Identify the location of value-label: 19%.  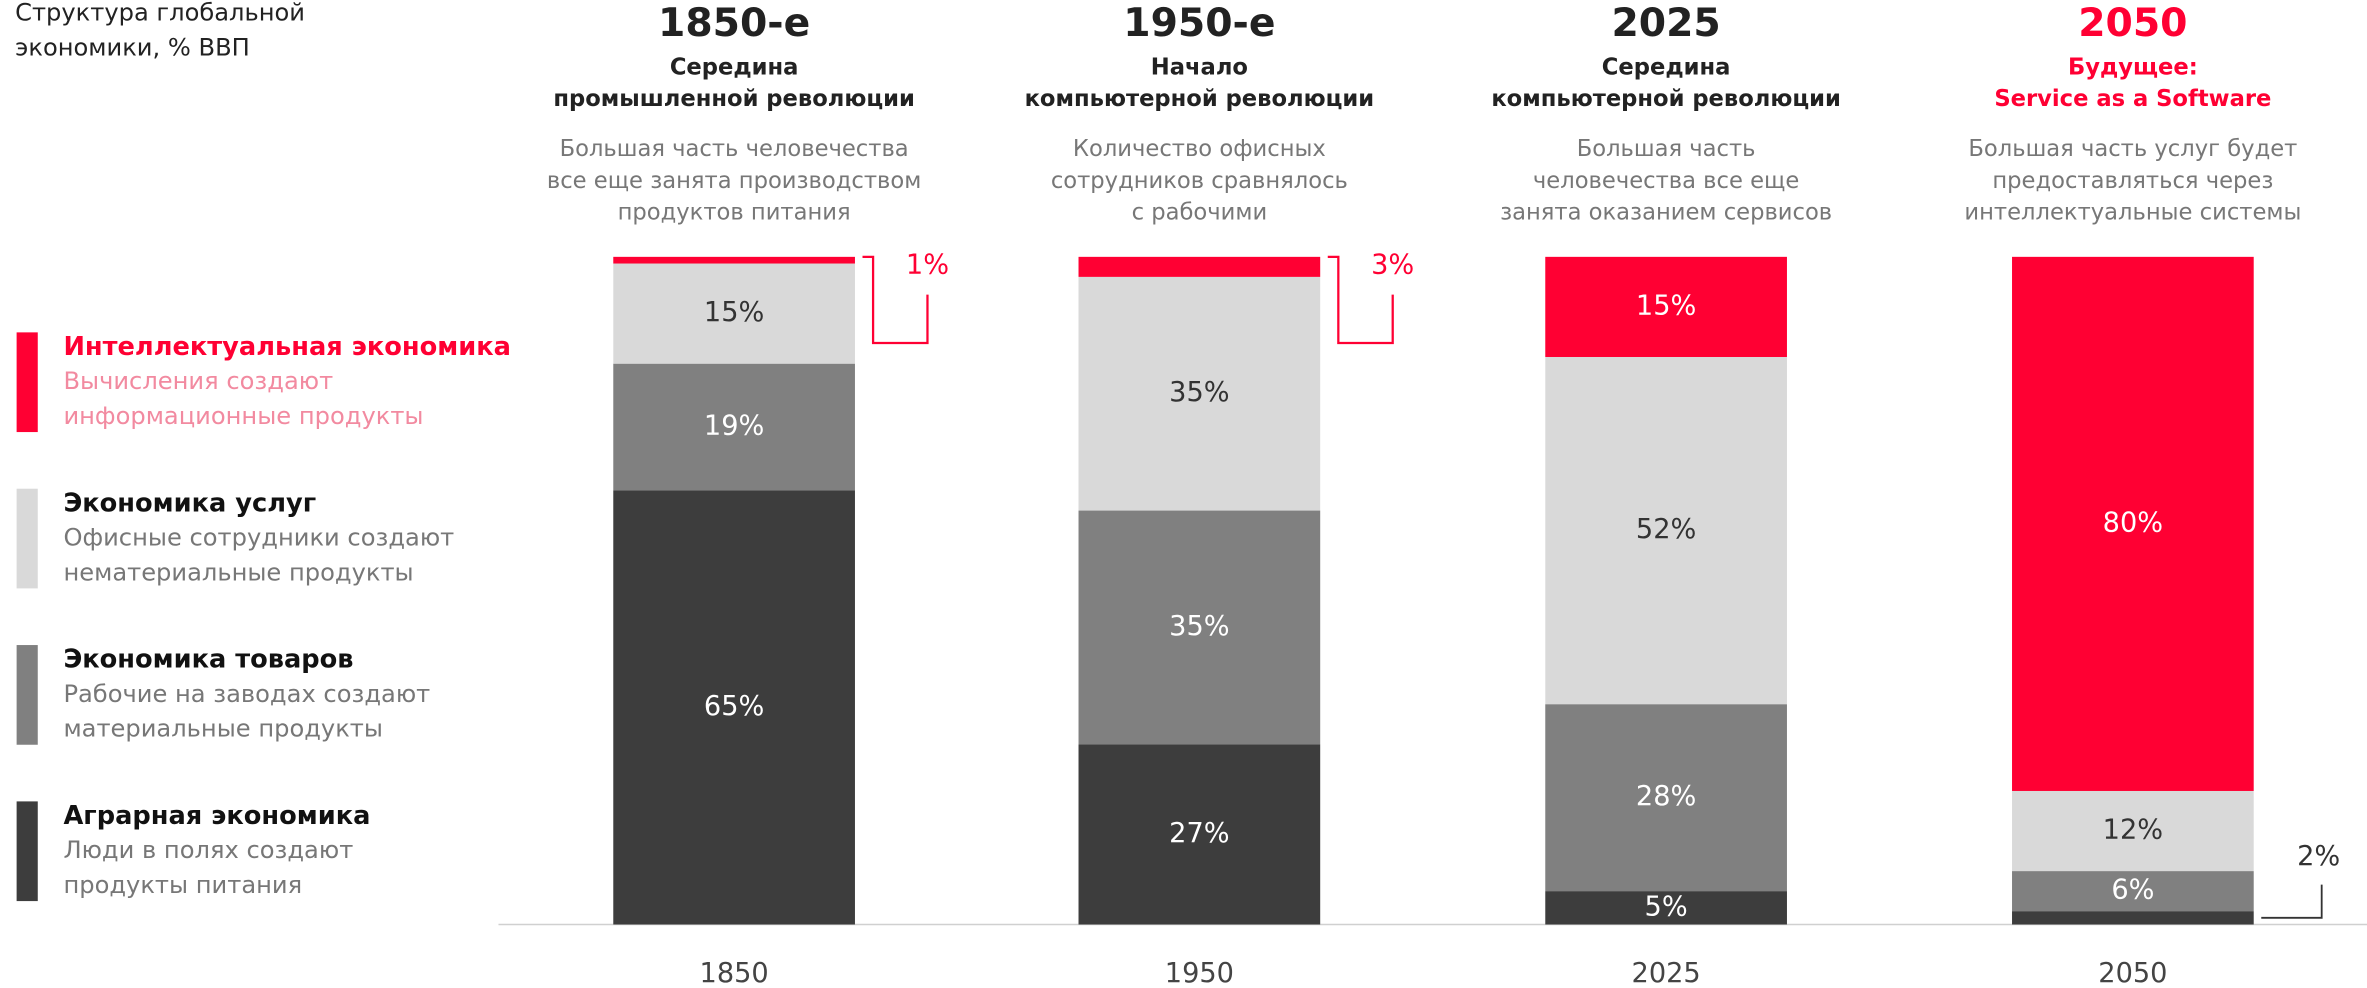
(734, 426).